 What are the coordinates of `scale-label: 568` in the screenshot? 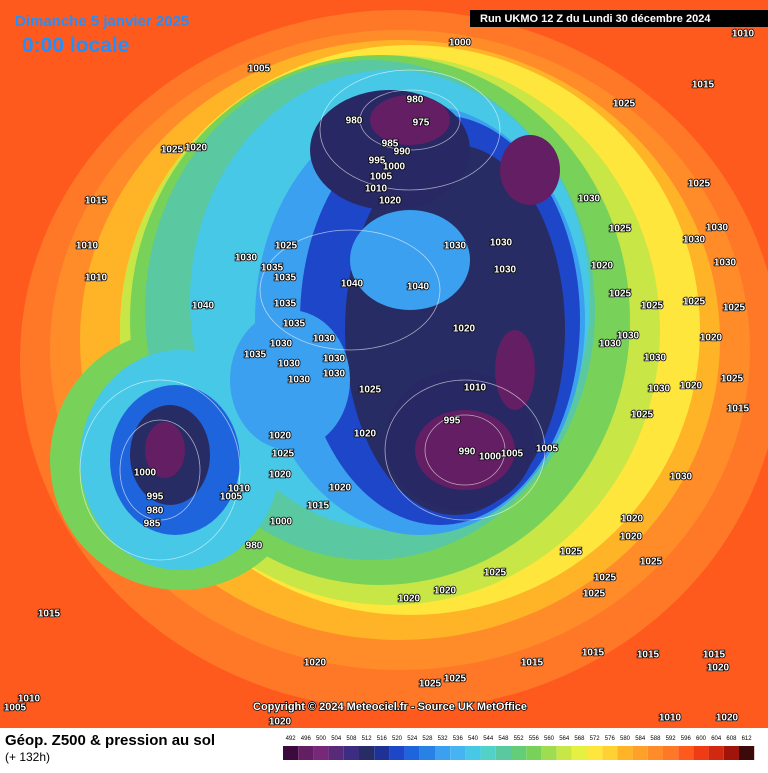 It's located at (579, 739).